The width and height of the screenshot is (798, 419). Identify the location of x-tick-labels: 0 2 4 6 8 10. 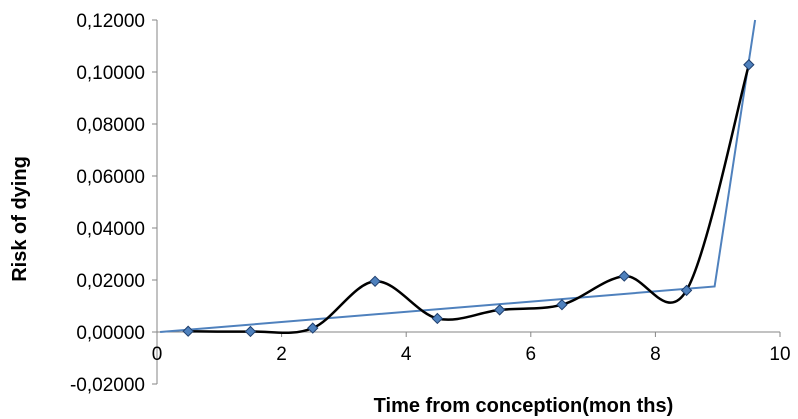
(471, 354).